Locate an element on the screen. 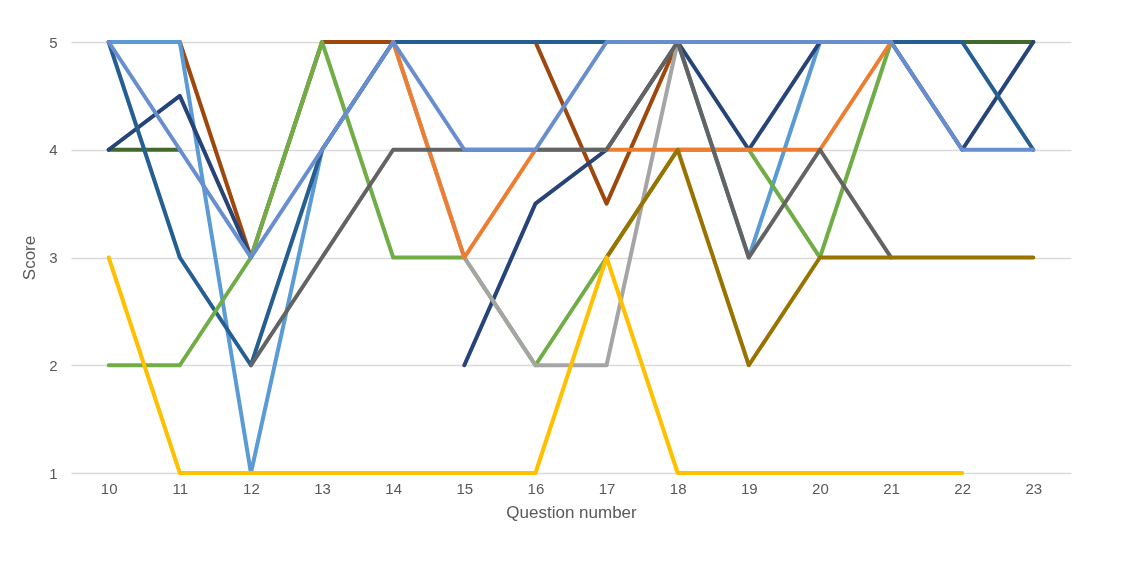 The width and height of the screenshot is (1130, 583). x-tick-label: 12 is located at coordinates (251, 488).